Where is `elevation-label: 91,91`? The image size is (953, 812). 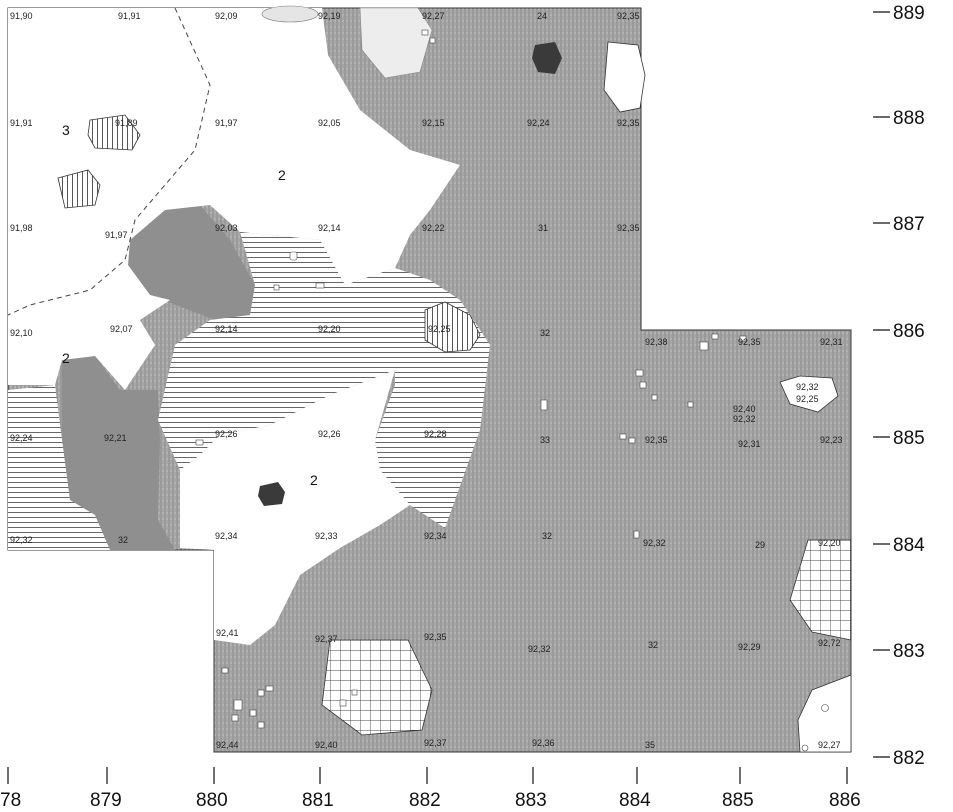
elevation-label: 91,91 is located at coordinates (21, 123).